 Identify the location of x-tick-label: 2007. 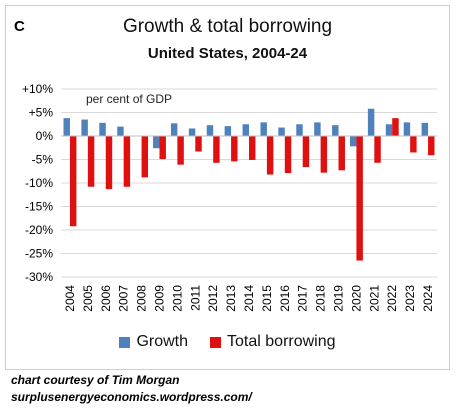
(124, 298).